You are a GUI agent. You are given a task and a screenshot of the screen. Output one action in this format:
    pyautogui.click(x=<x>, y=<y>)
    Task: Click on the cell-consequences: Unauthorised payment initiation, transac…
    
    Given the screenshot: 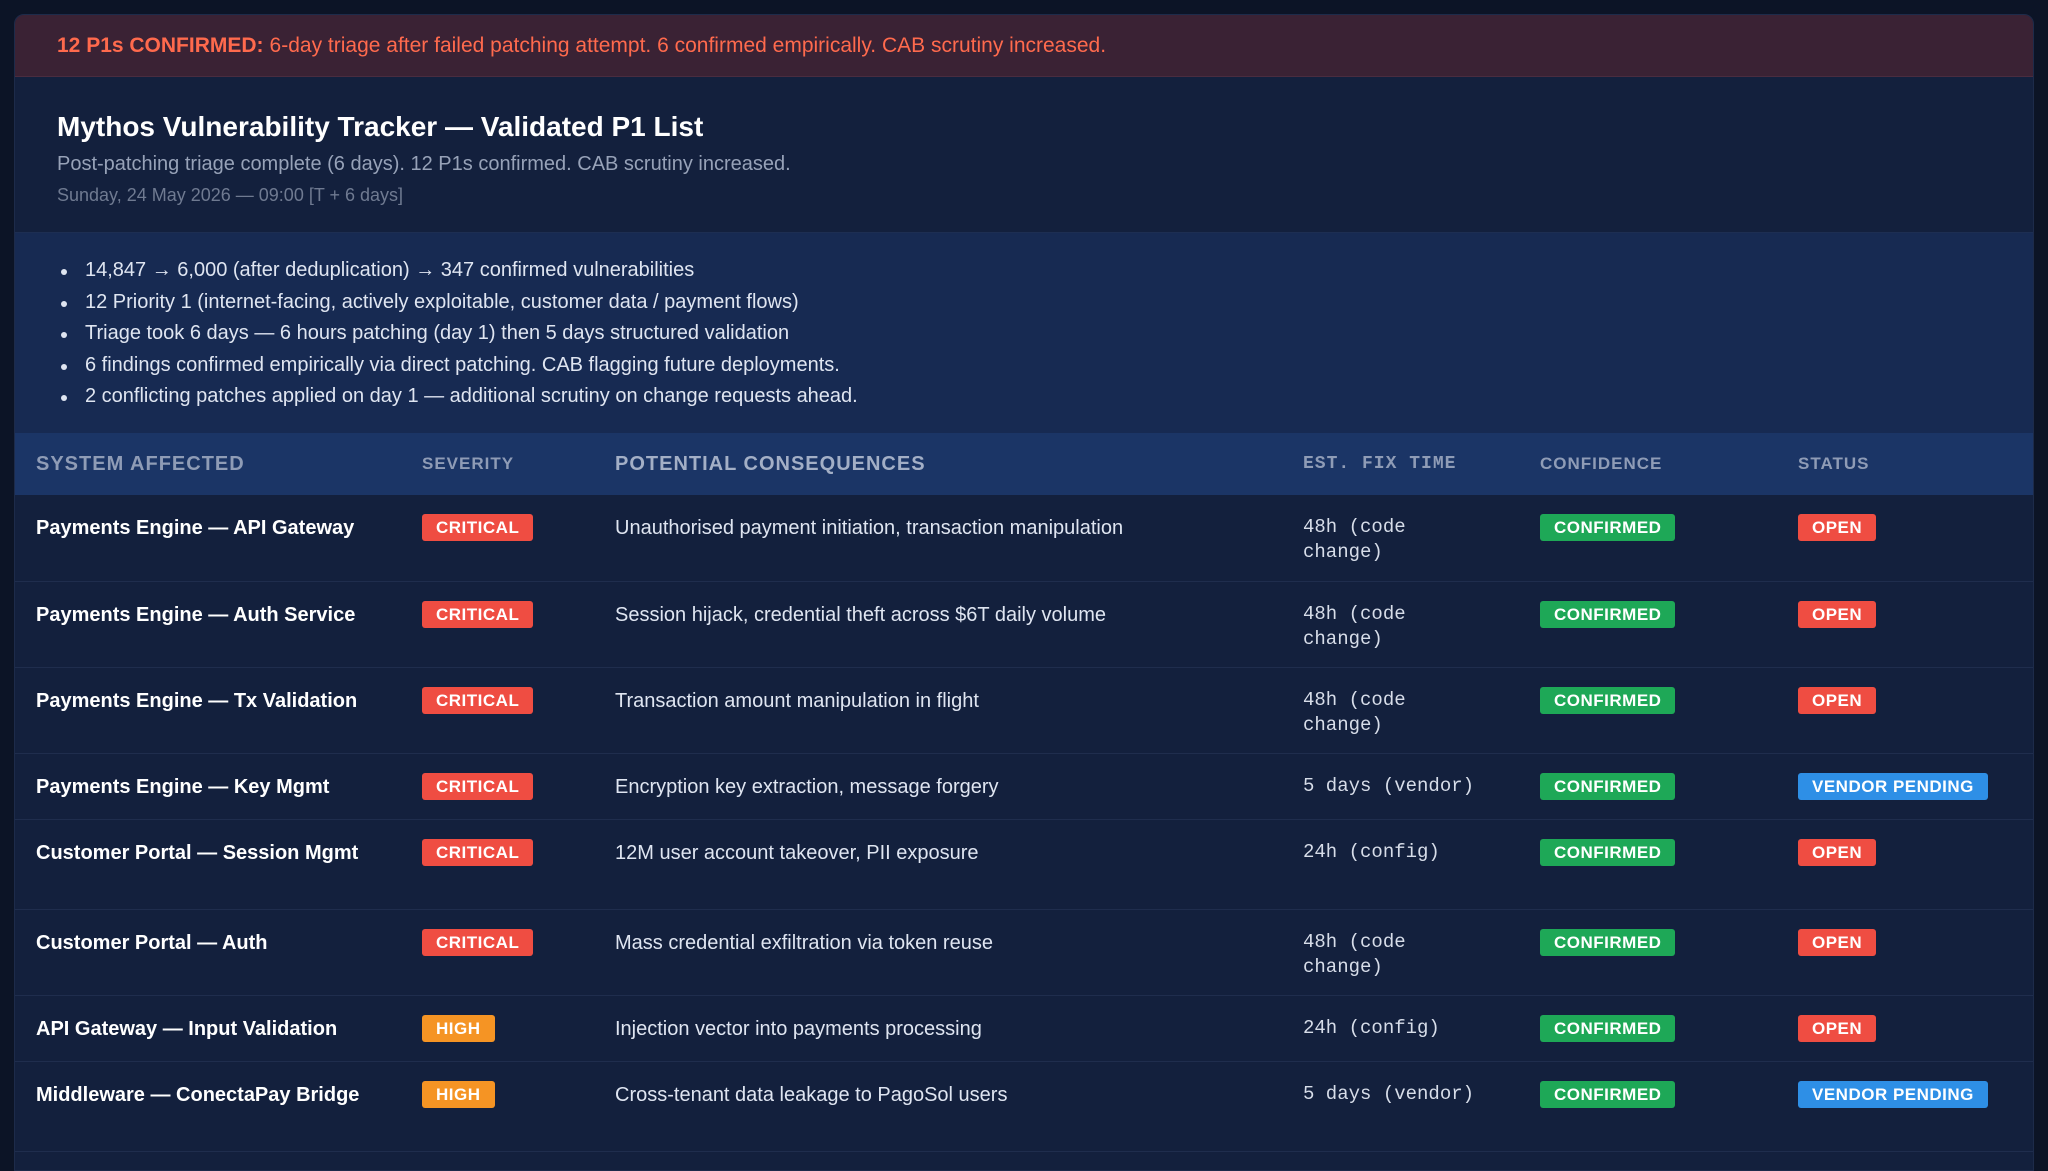 What is the action you would take?
    pyautogui.click(x=869, y=528)
    